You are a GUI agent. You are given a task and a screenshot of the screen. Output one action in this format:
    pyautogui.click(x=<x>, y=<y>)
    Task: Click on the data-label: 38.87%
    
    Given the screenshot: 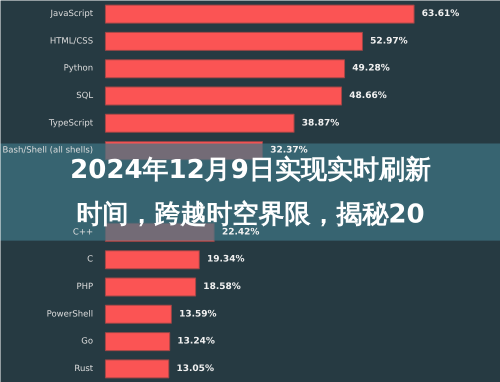 What is the action you would take?
    pyautogui.click(x=321, y=123)
    